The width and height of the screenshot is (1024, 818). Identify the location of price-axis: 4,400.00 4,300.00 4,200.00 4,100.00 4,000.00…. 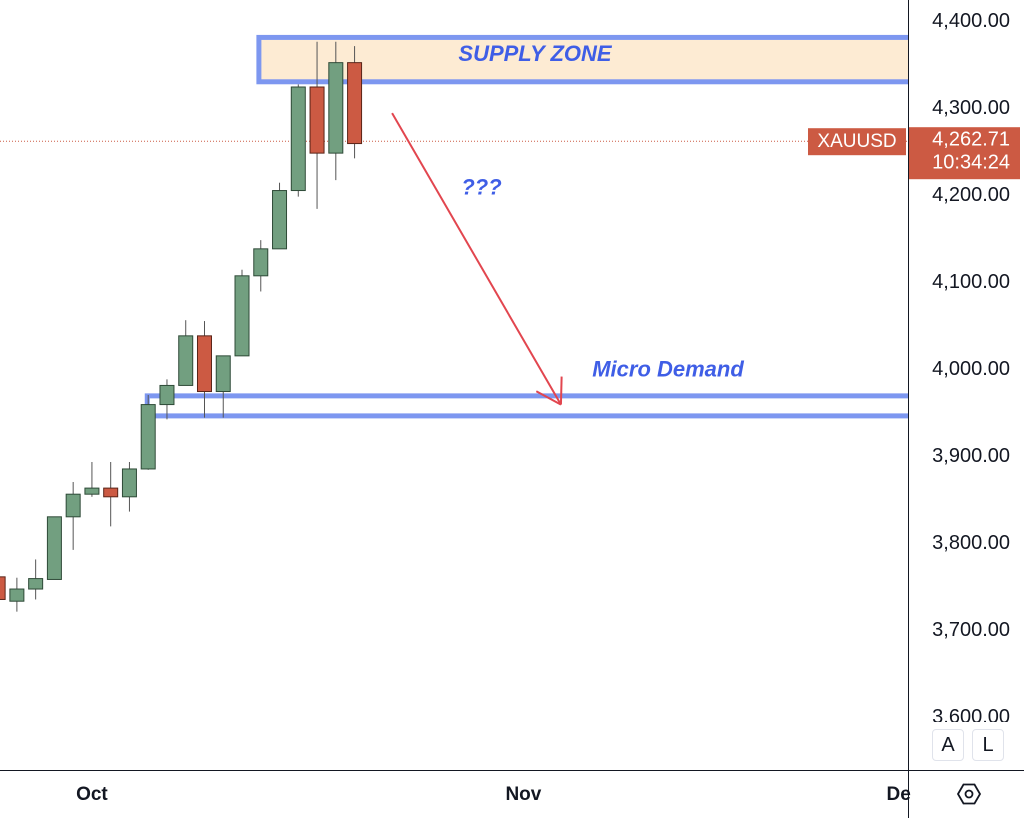
(971, 369).